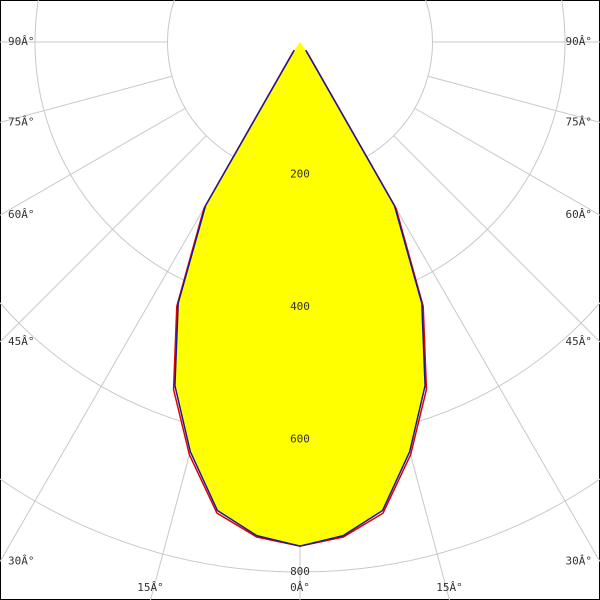 This screenshot has width=600, height=600. Describe the element at coordinates (300, 439) in the screenshot. I see `r-tick-label: 600` at that location.